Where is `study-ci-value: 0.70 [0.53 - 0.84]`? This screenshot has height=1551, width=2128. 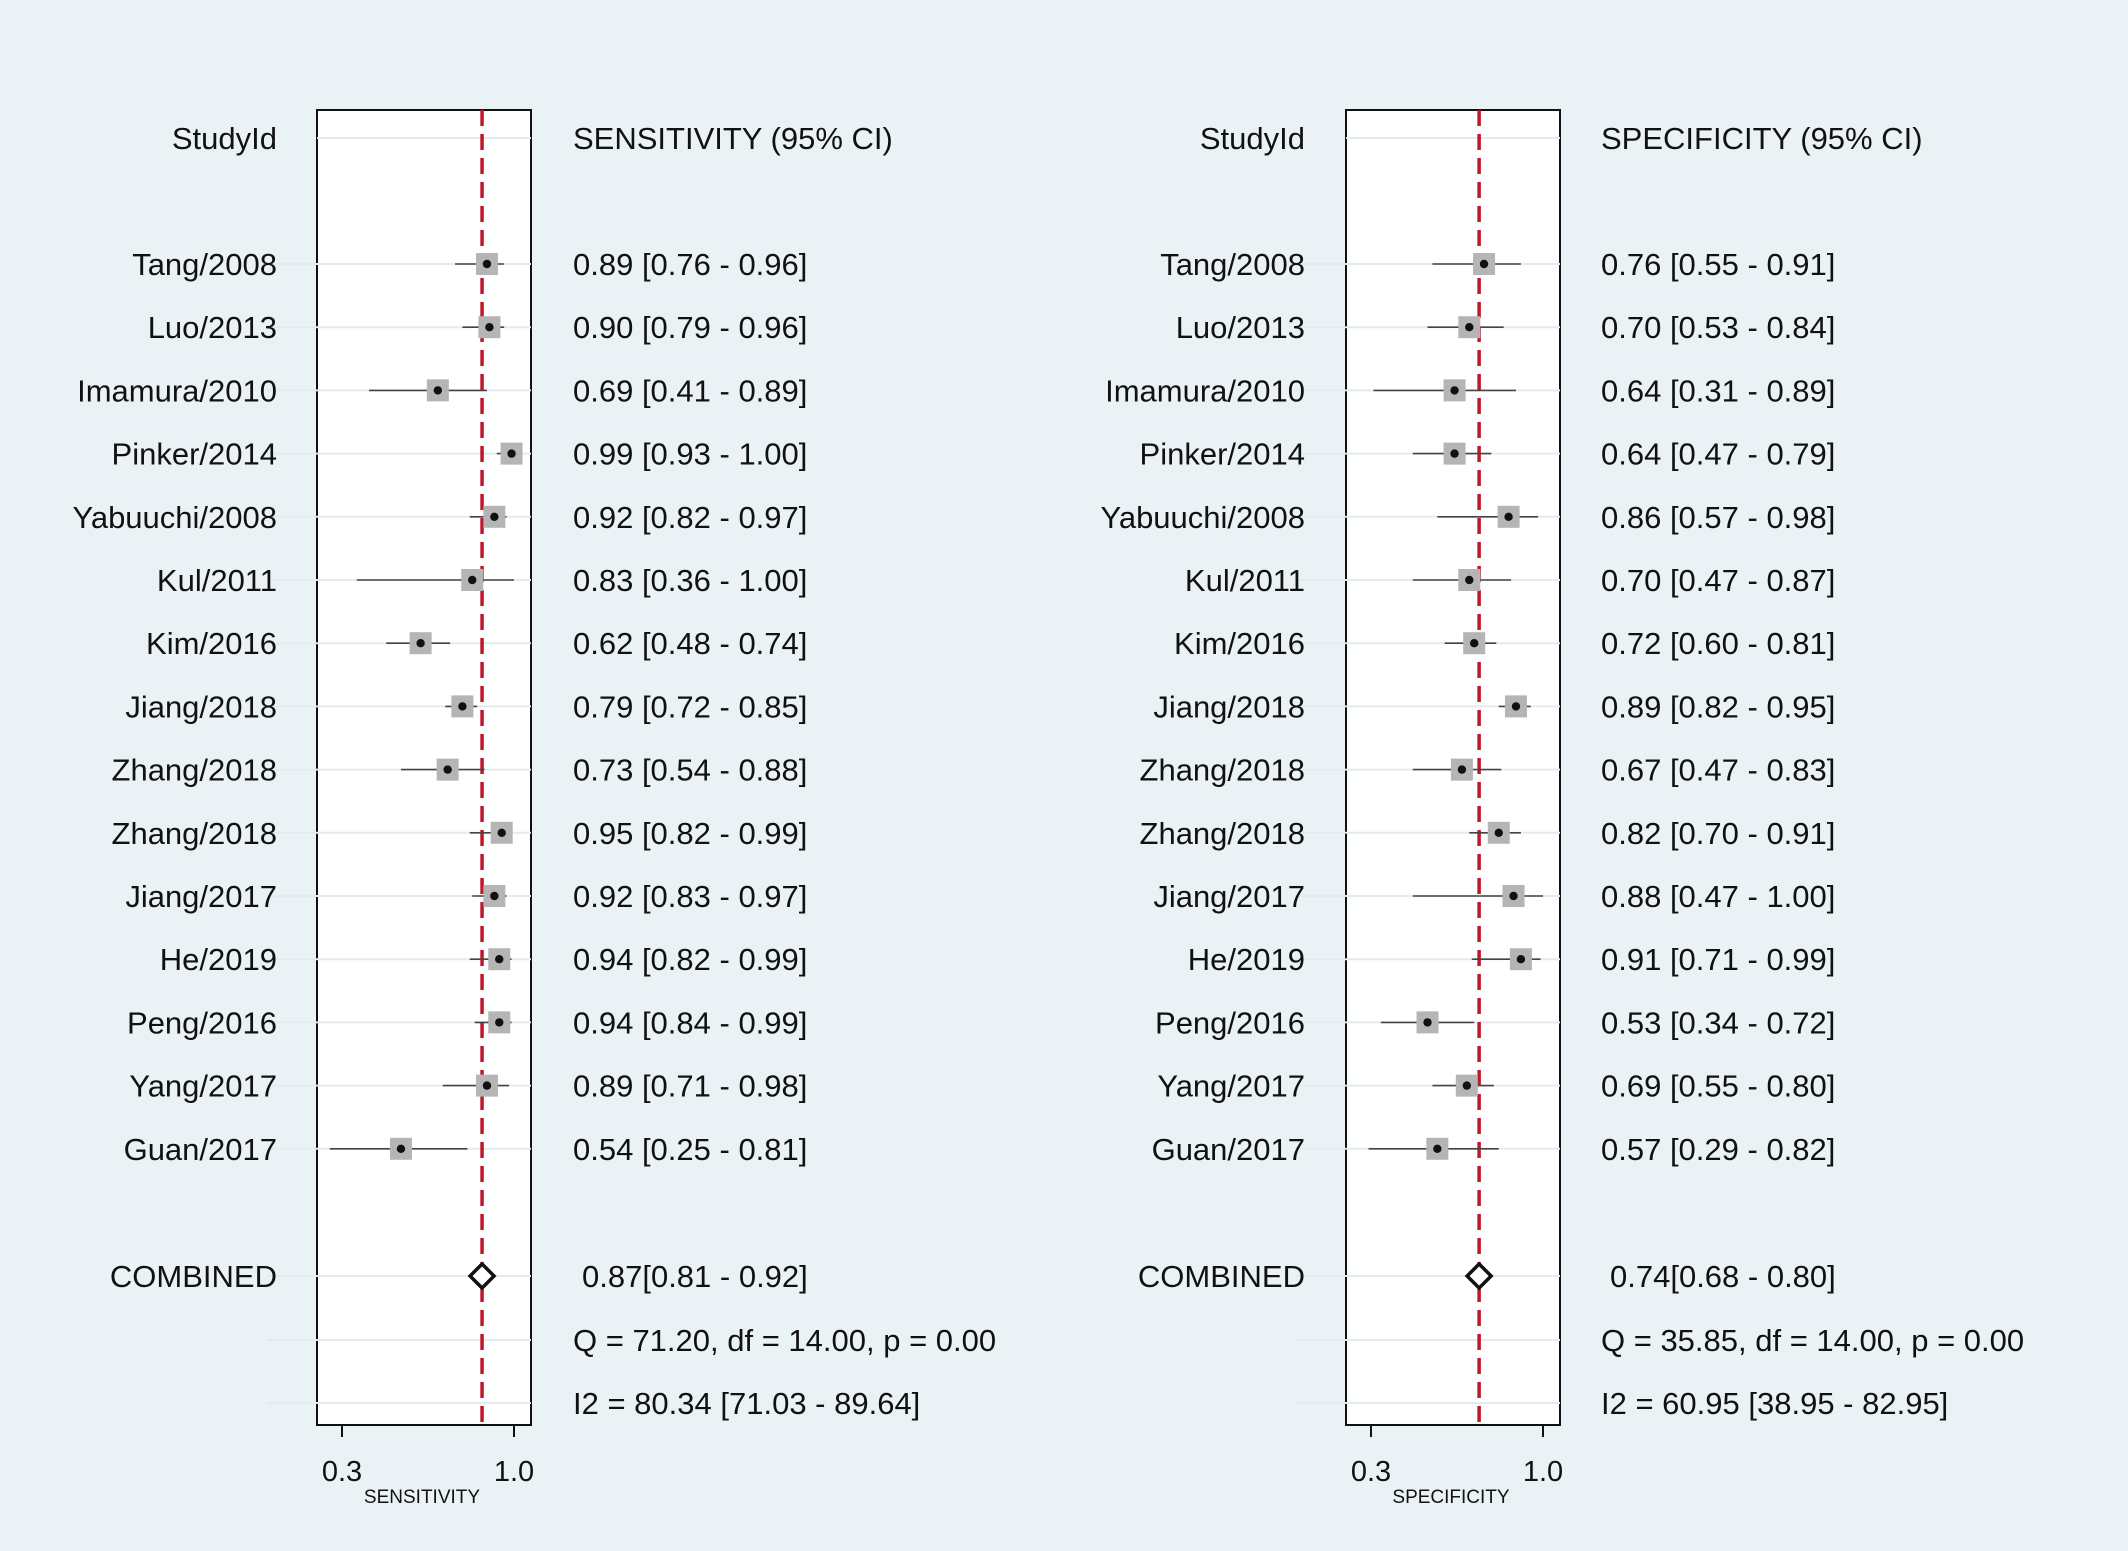 study-ci-value: 0.70 [0.53 - 0.84] is located at coordinates (1718, 327).